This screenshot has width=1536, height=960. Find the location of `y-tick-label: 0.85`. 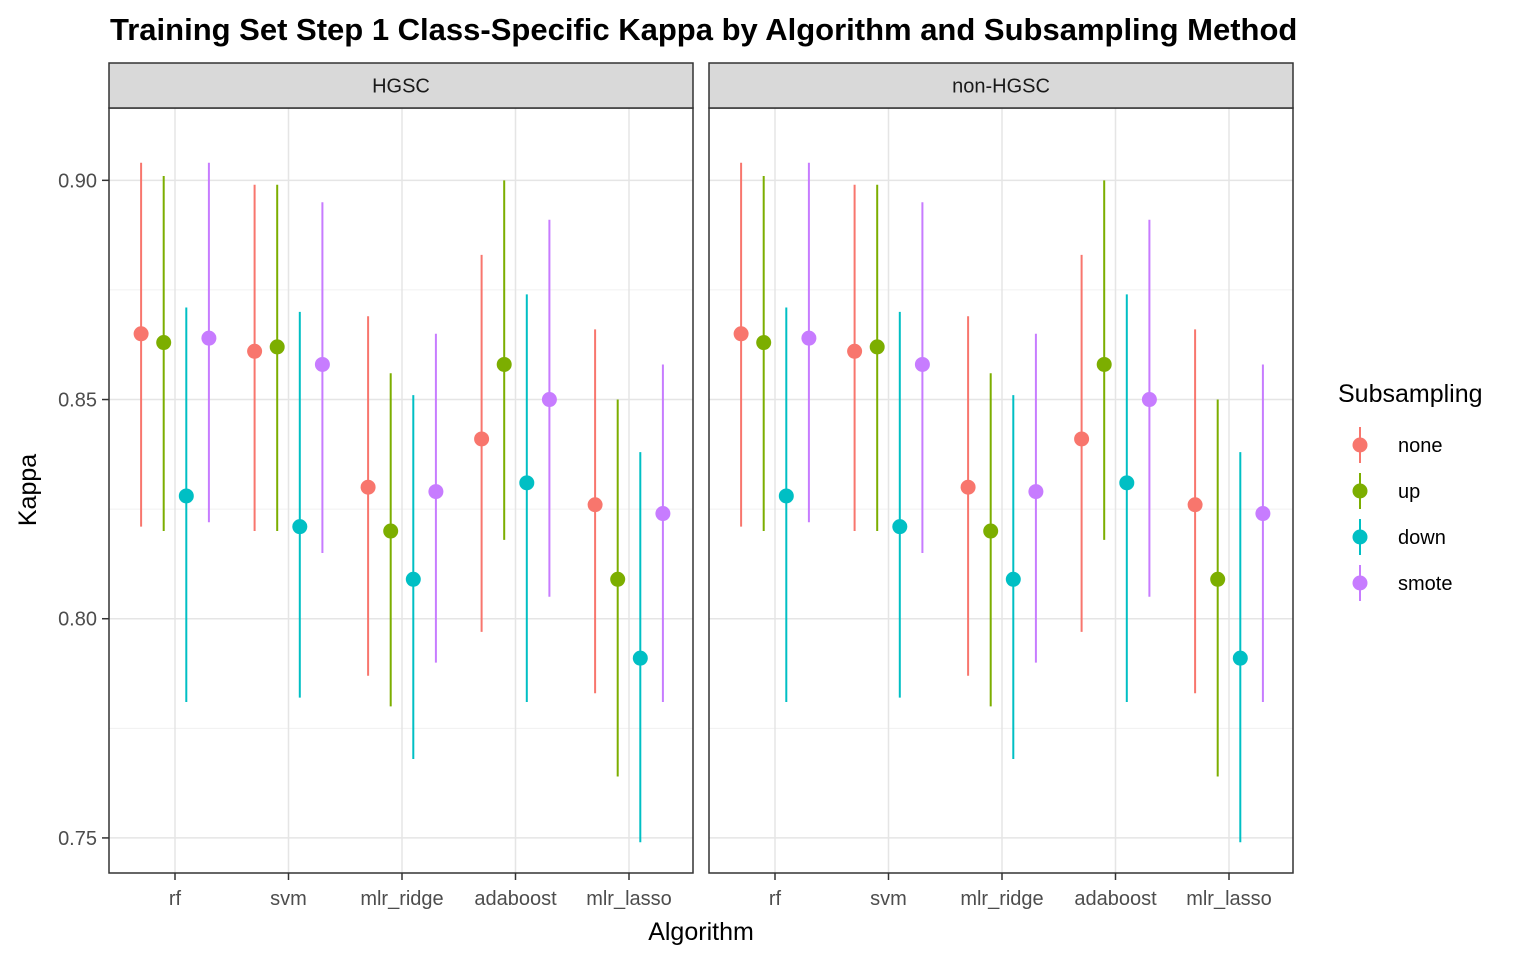

y-tick-label: 0.85 is located at coordinates (77, 401).